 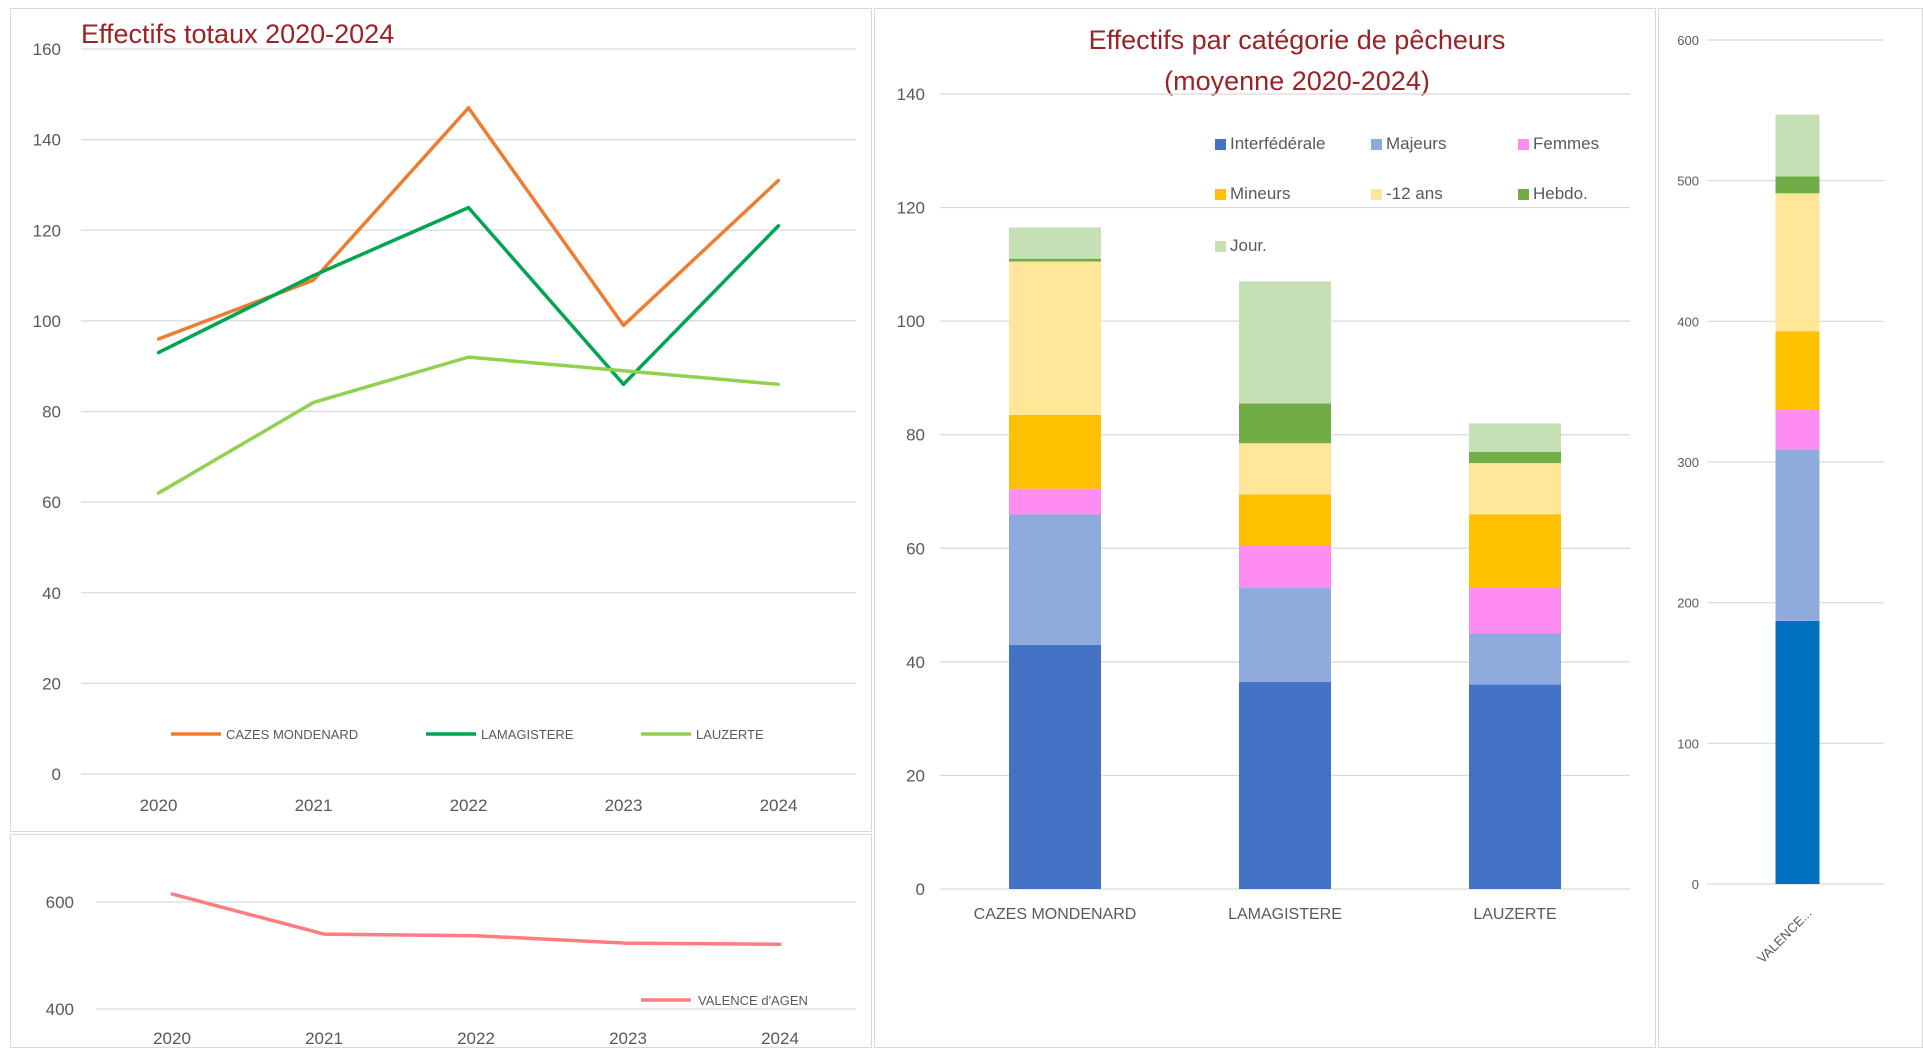 I want to click on legend-label-femmes: Femmes, so click(x=1566, y=143).